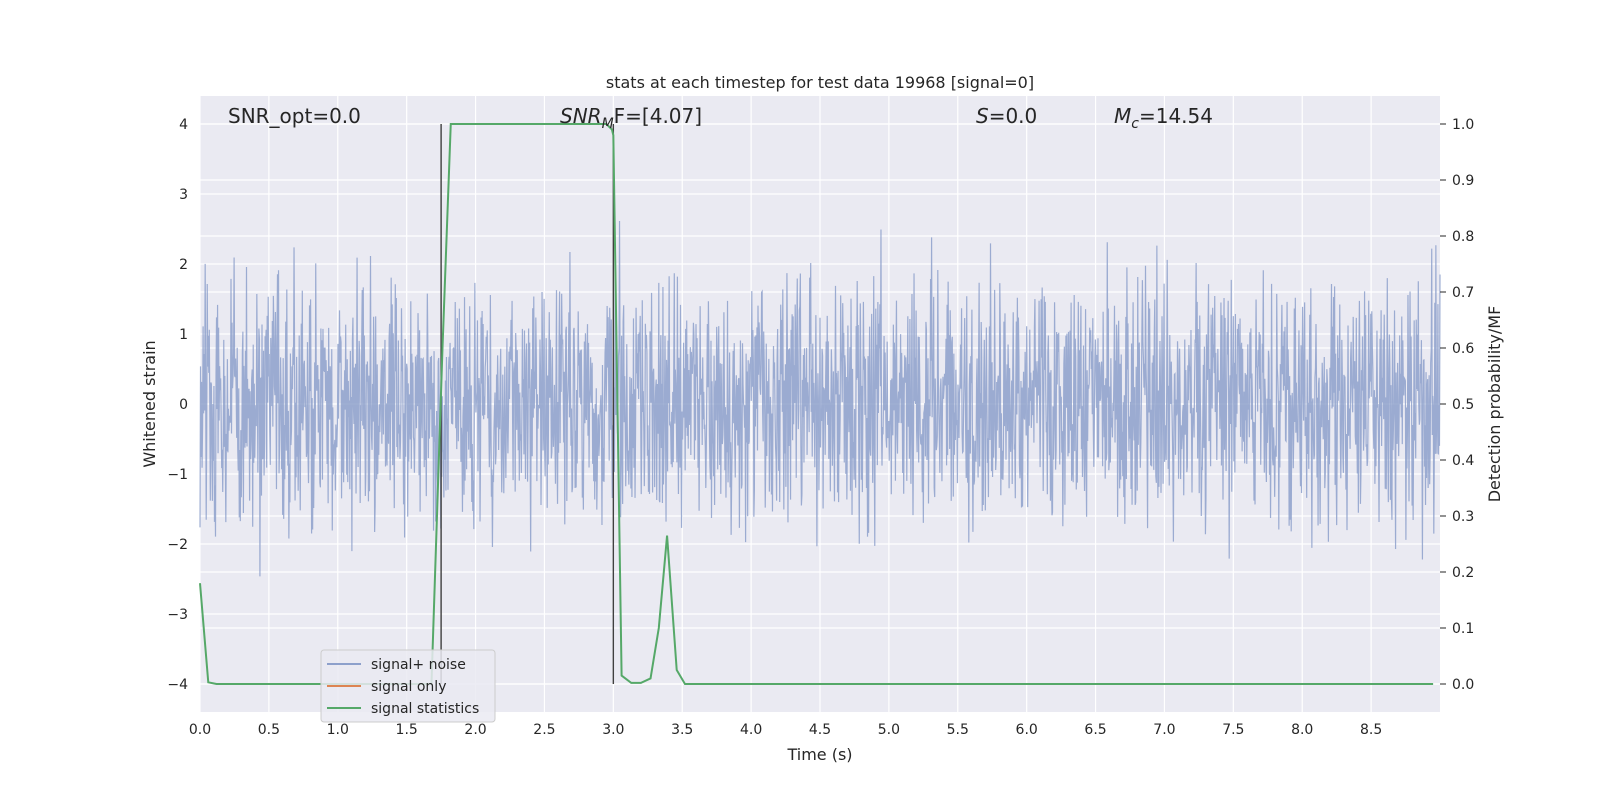  What do you see at coordinates (1463, 293) in the screenshot?
I see `y-right-tick-label: 0.7` at bounding box center [1463, 293].